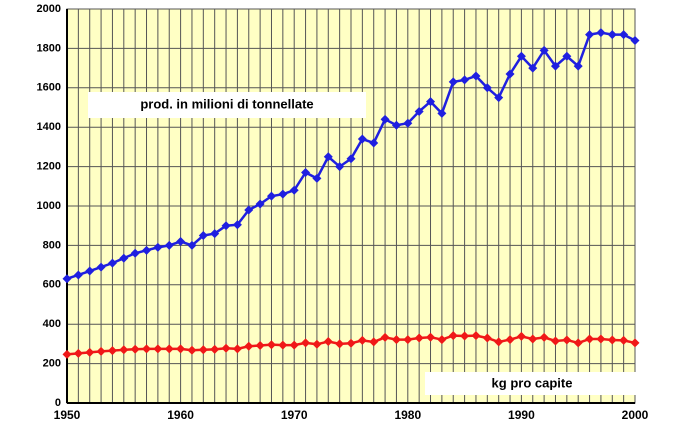 This screenshot has height=428, width=676. I want to click on y-tick-label: 0, so click(58, 403).